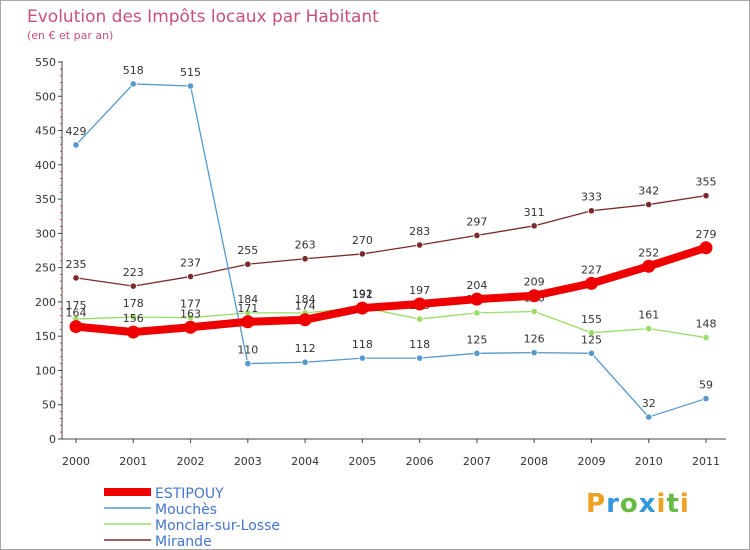 Image resolution: width=750 pixels, height=550 pixels. What do you see at coordinates (534, 339) in the screenshot?
I see `data-label-mouches: 126` at bounding box center [534, 339].